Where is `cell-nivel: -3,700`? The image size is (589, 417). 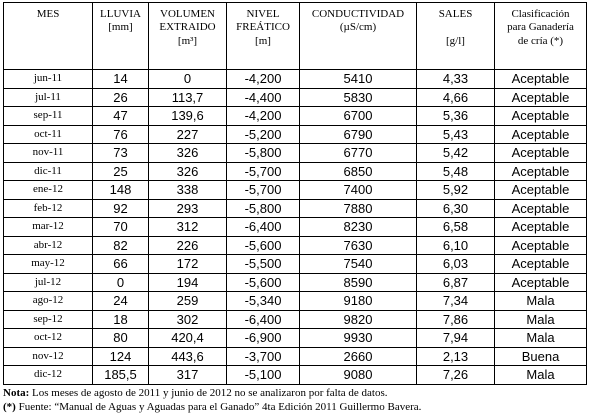 cell-nivel: -3,700 is located at coordinates (263, 356).